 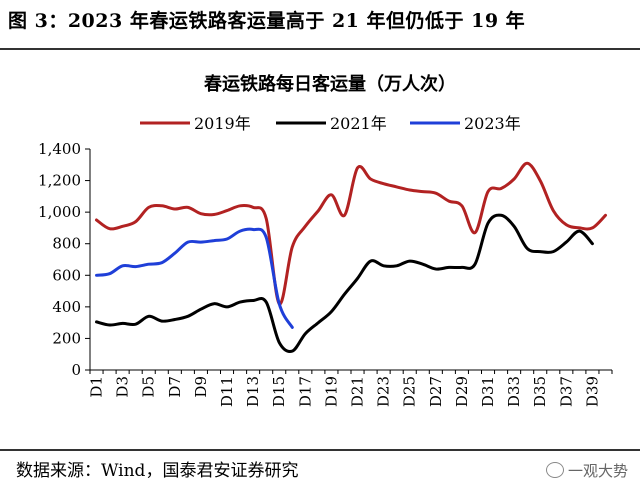 What do you see at coordinates (66, 244) in the screenshot?
I see `y-tick-label: 800` at bounding box center [66, 244].